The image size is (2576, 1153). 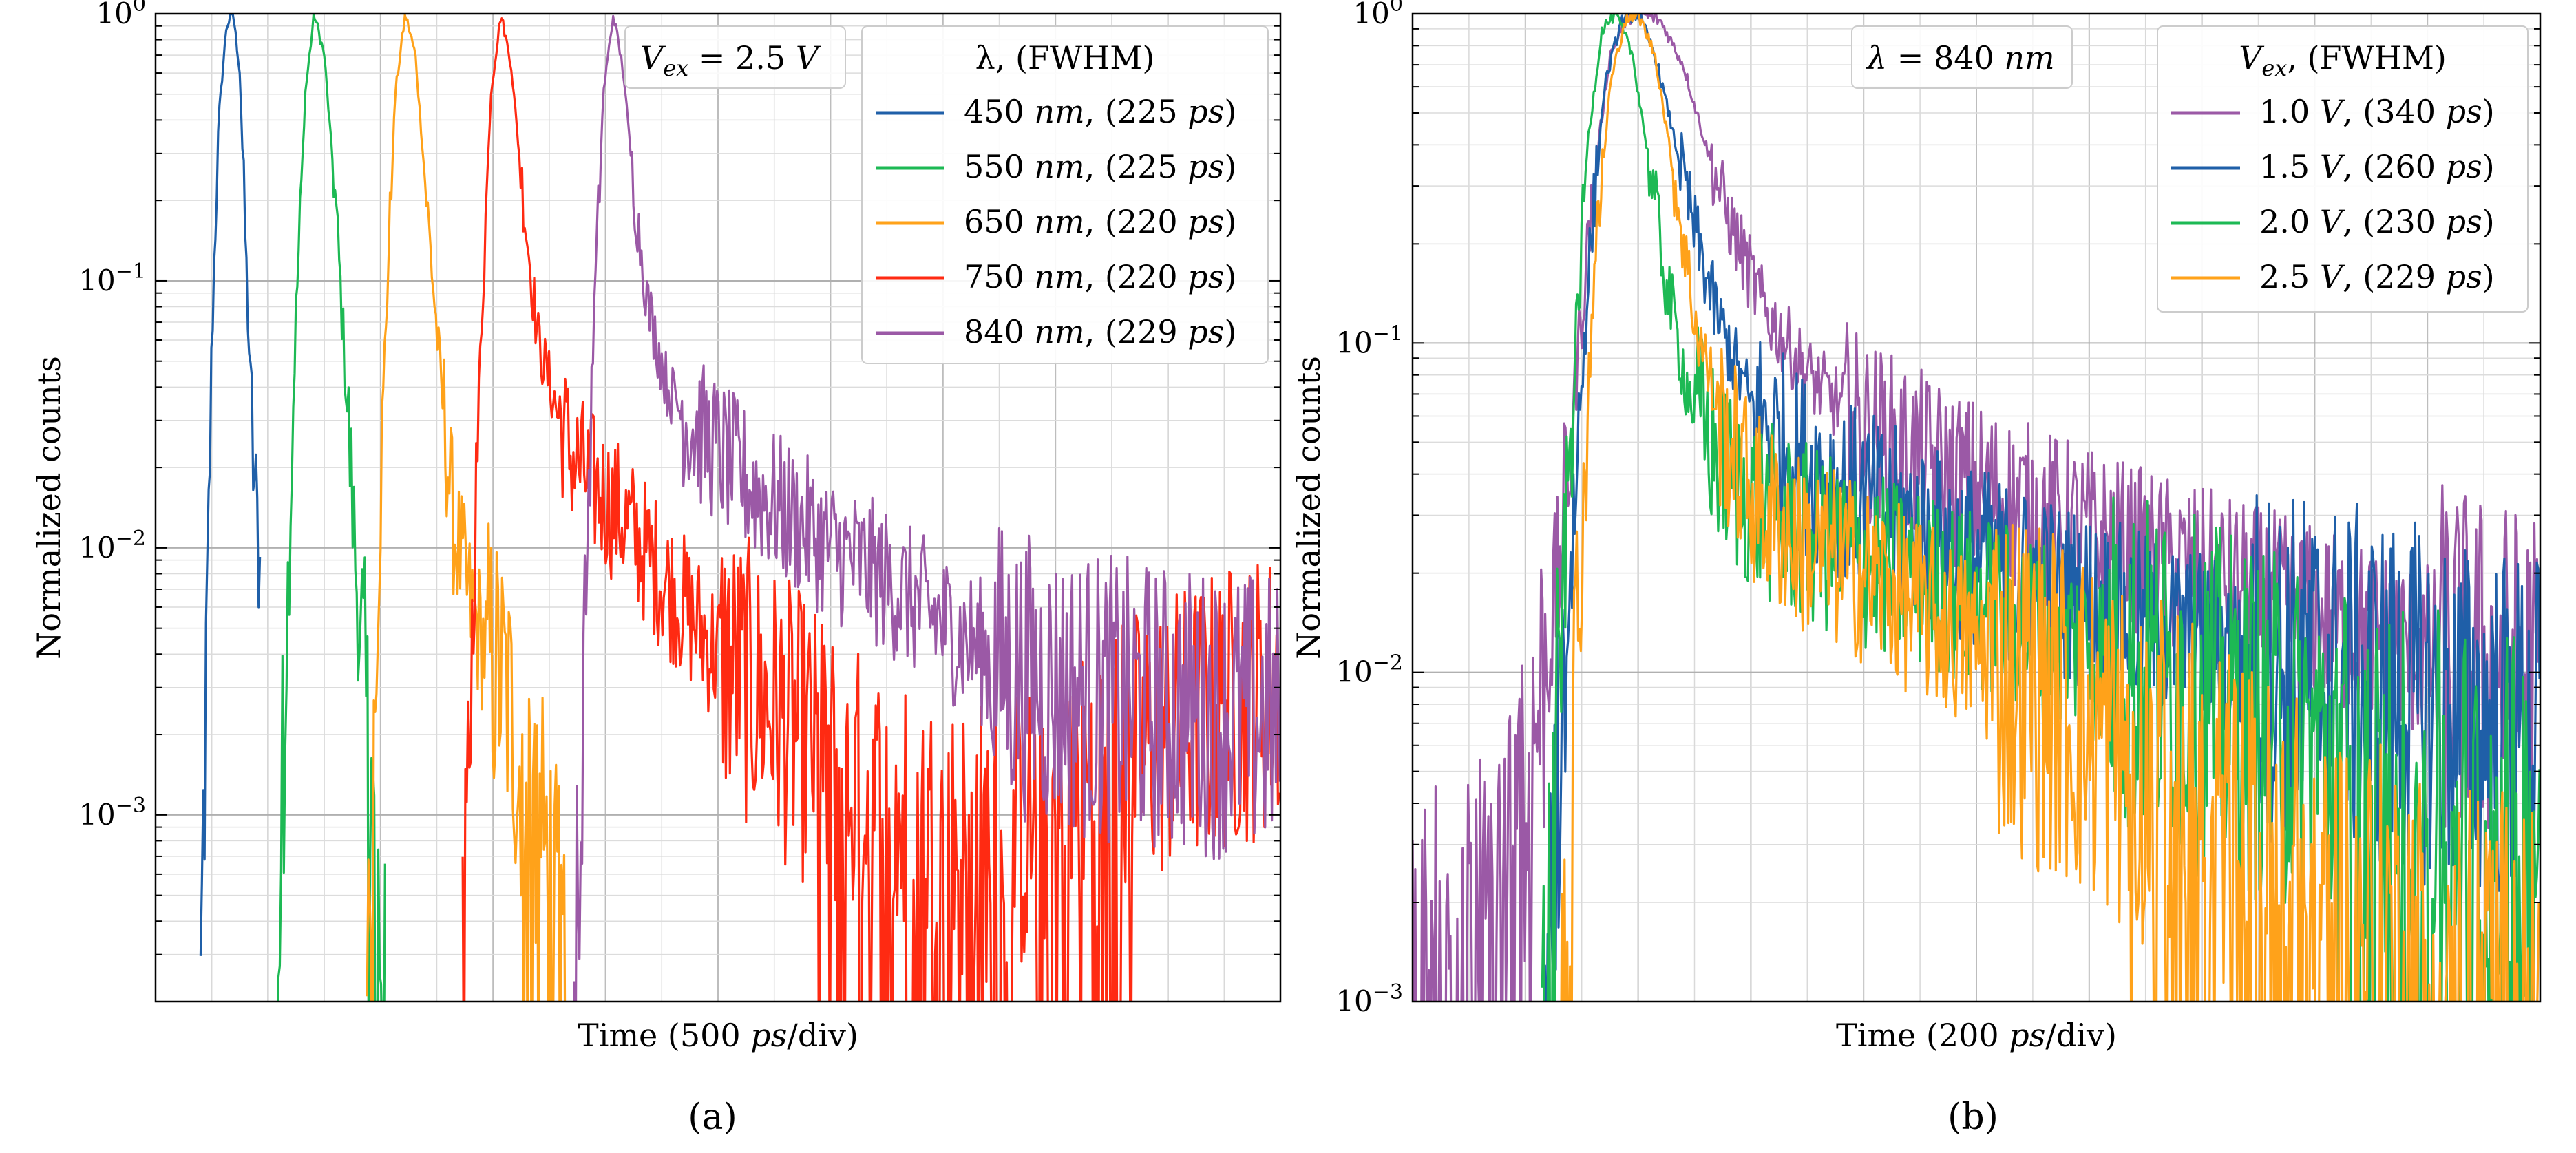 I want to click on panel-a-legend-title: λ, (FWHM), so click(x=1065, y=58).